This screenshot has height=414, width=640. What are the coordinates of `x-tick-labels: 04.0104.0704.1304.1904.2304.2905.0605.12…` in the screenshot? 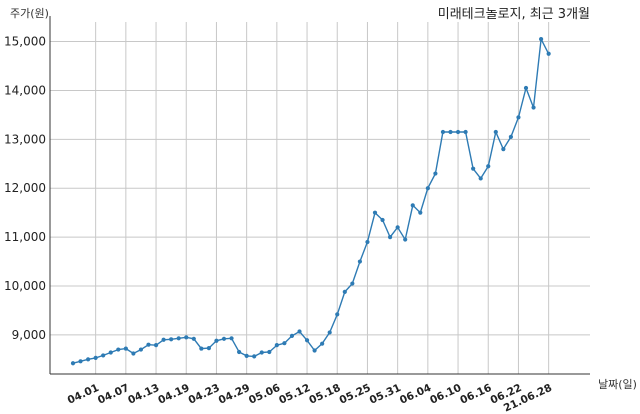 It's located at (310, 398).